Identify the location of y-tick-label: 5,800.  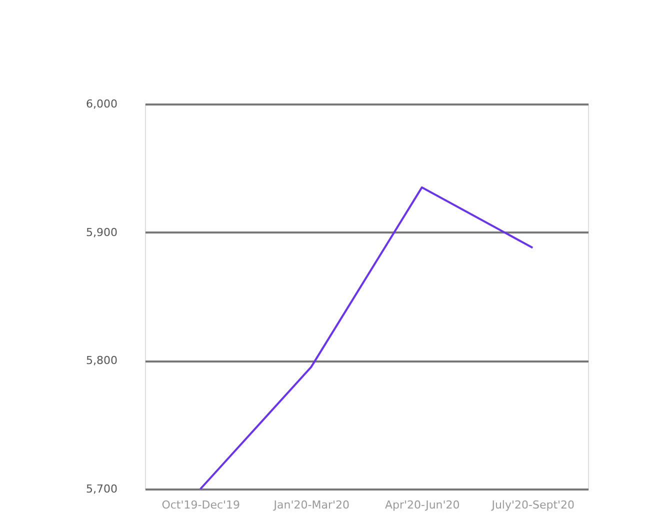
(102, 361).